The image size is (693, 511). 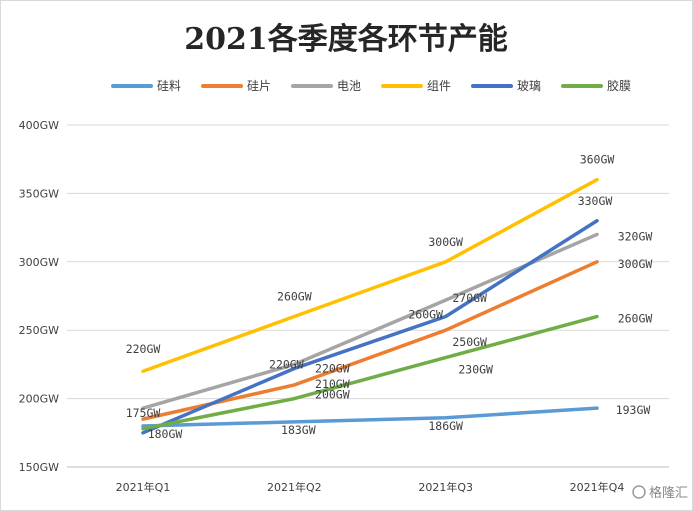 What do you see at coordinates (370, 487) in the screenshot?
I see `x-axis-ticks: 2021年Q1 2021年Q2 2021年Q3 2021年Q4` at bounding box center [370, 487].